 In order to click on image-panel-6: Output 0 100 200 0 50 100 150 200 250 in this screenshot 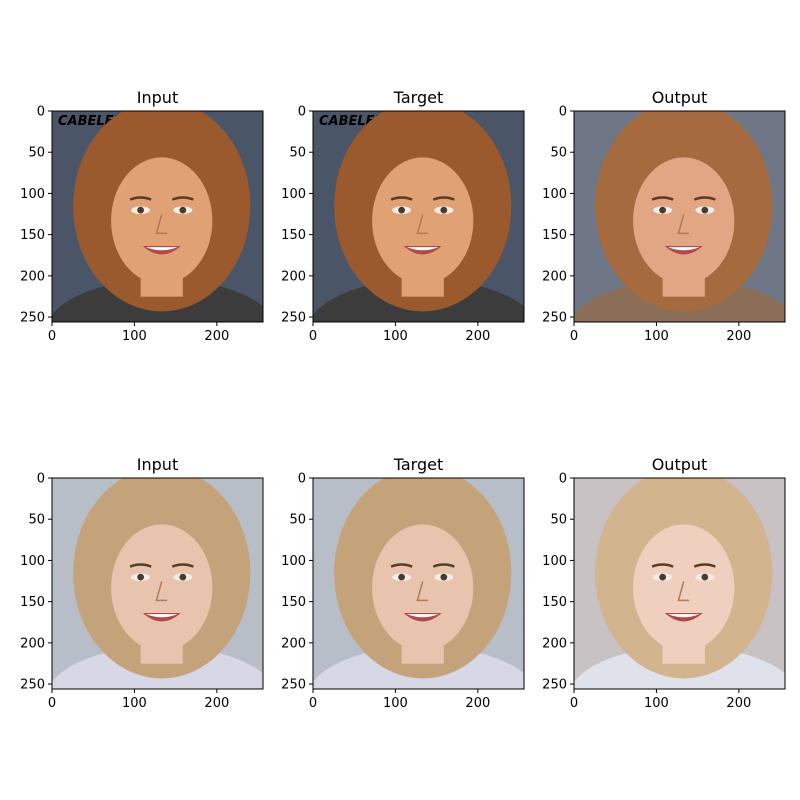, I will do `click(664, 583)`.